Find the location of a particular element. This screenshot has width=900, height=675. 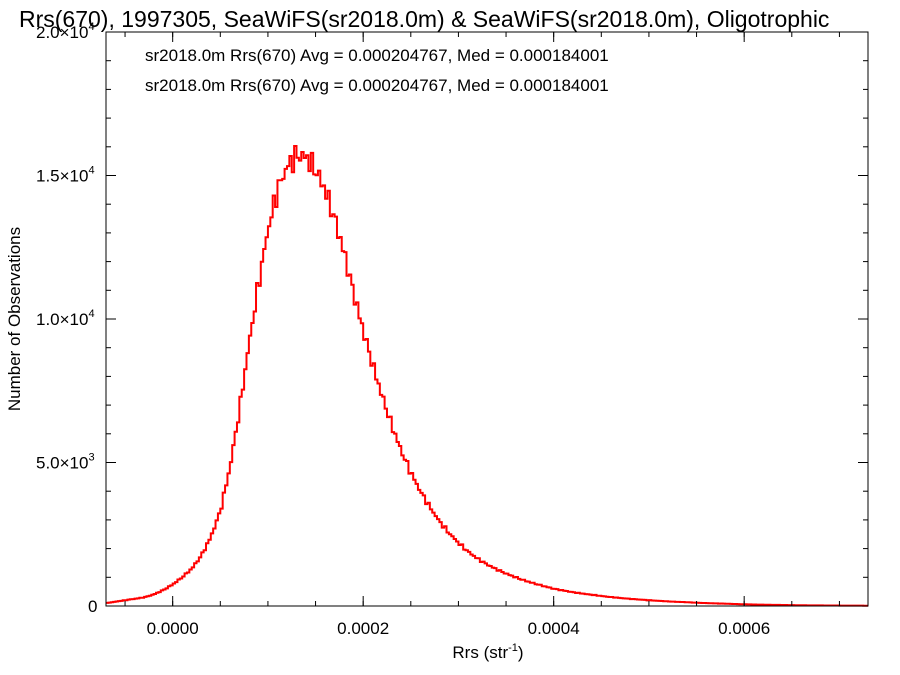

x-tick-label: 0.0006 is located at coordinates (744, 628).